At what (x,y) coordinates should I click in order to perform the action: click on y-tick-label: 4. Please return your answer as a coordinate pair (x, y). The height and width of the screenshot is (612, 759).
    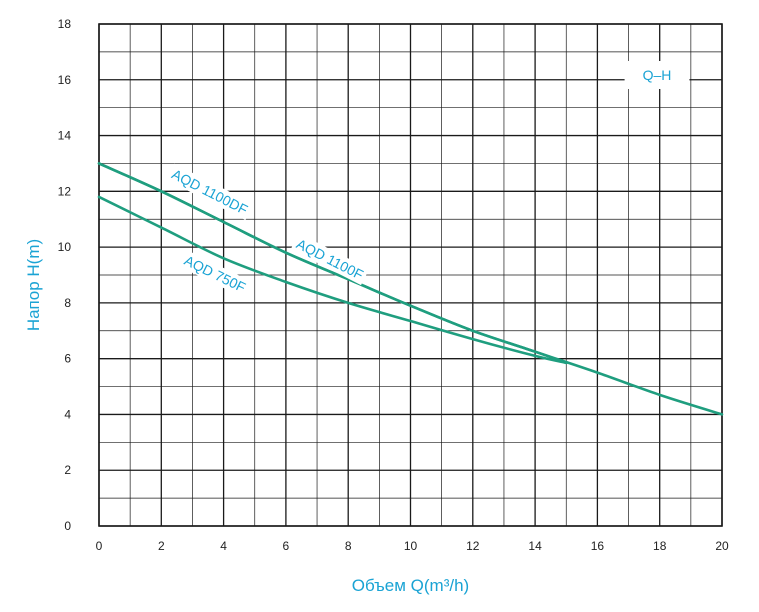
    Looking at the image, I should click on (67, 414).